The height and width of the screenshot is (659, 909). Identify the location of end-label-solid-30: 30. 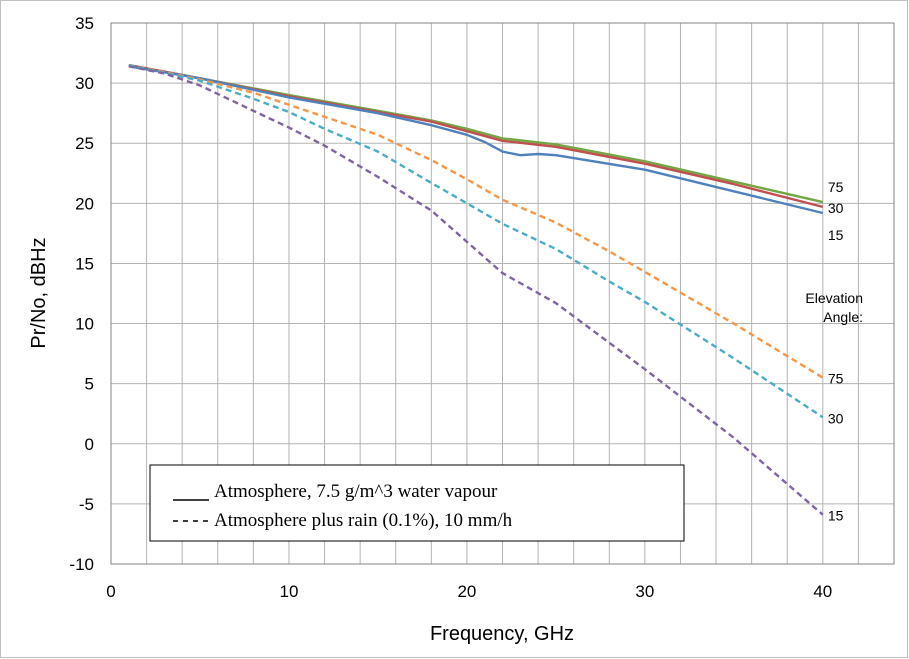
(836, 208).